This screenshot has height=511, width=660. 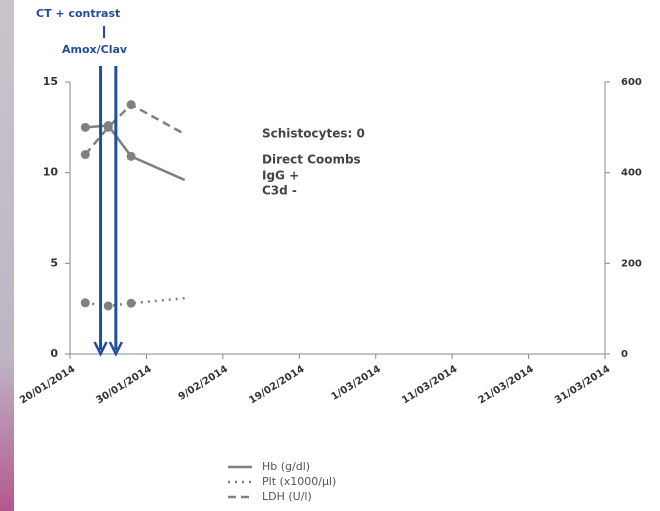 What do you see at coordinates (311, 160) in the screenshot?
I see `annotation: Direct Coombs` at bounding box center [311, 160].